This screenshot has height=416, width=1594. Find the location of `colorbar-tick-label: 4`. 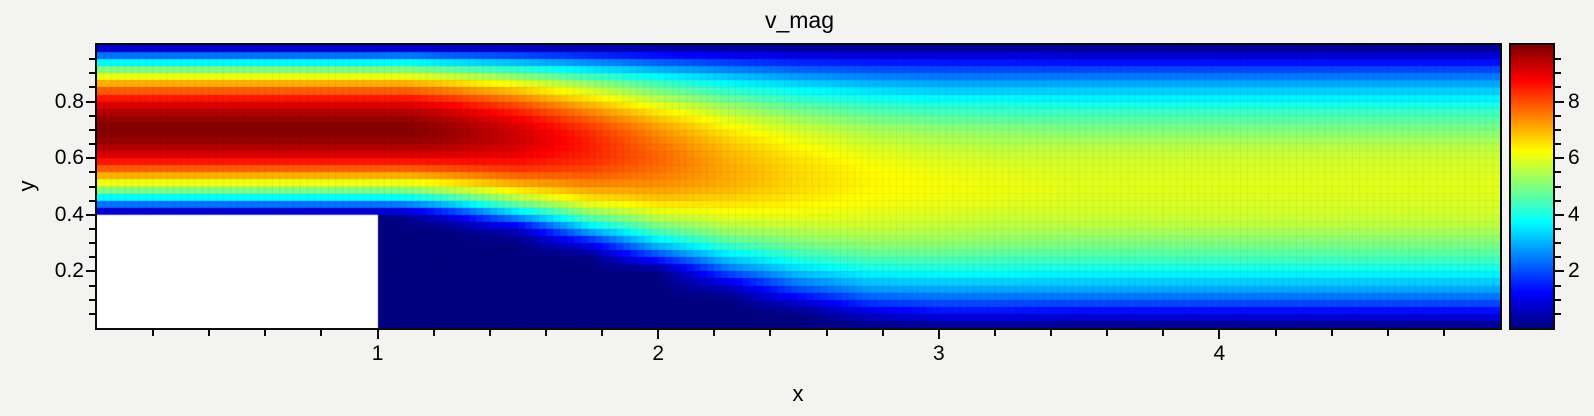

colorbar-tick-label: 4 is located at coordinates (1574, 214).